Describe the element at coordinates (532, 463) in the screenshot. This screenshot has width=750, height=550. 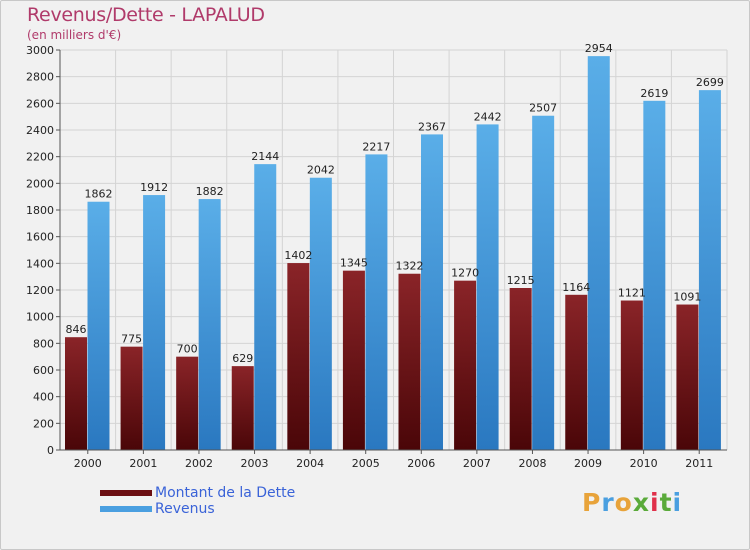
I see `x-tick-label: 2008` at that location.